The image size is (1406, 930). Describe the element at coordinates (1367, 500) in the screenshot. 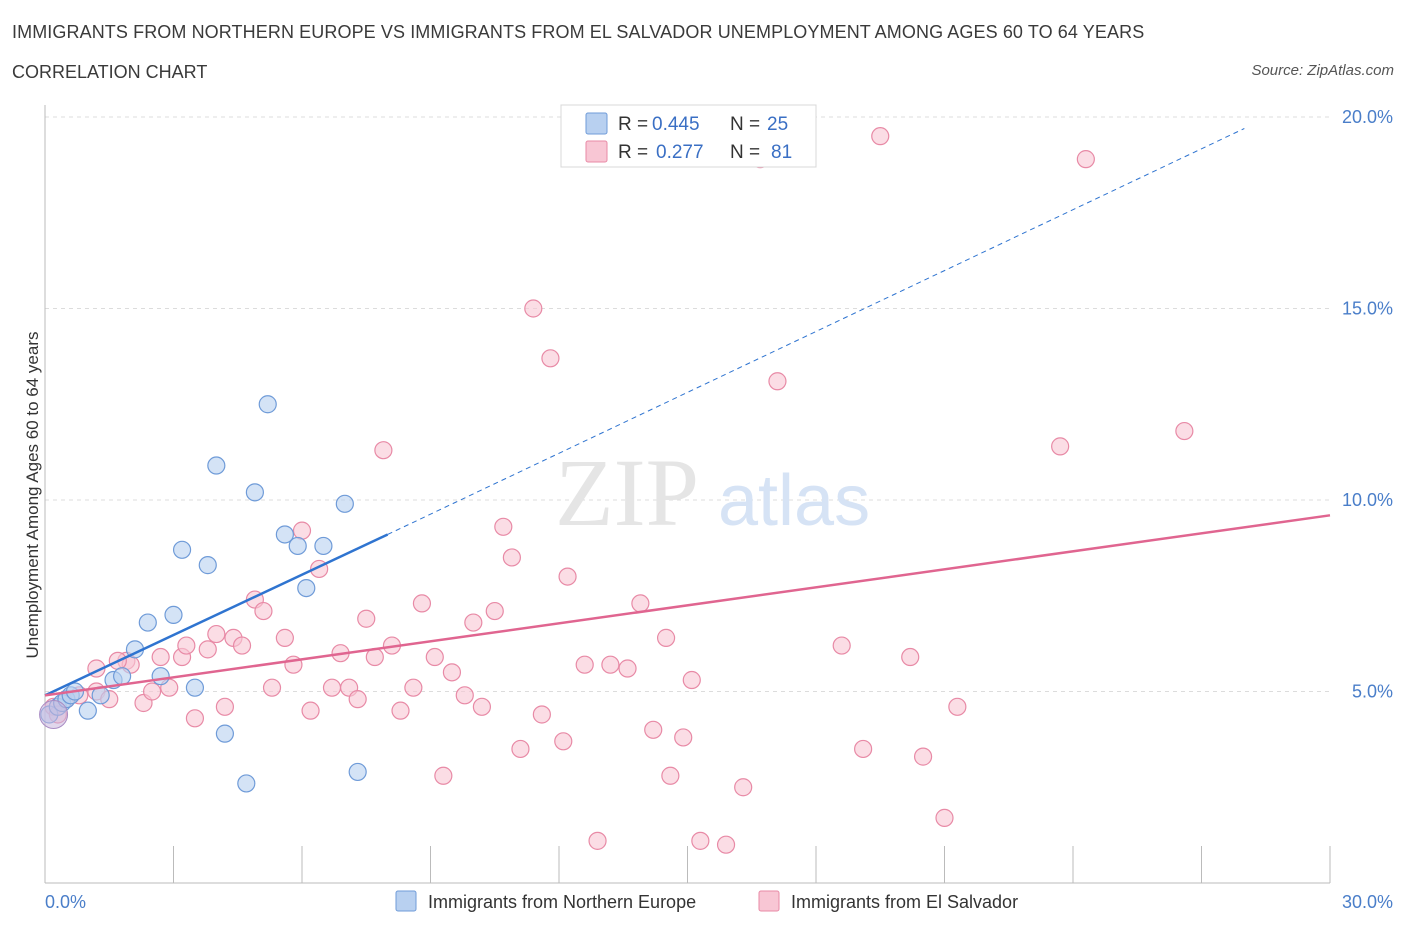

I see `y-tick-label-1: 10.0%` at that location.